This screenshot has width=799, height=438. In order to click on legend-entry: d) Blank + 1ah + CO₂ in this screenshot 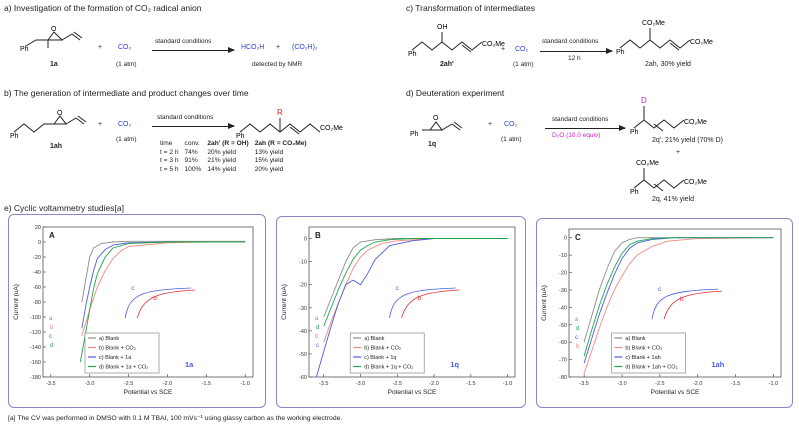, I will do `click(651, 368)`.